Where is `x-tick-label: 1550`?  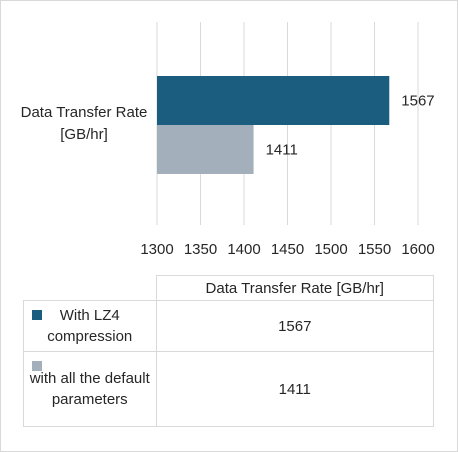
x-tick-label: 1550 is located at coordinates (374, 249).